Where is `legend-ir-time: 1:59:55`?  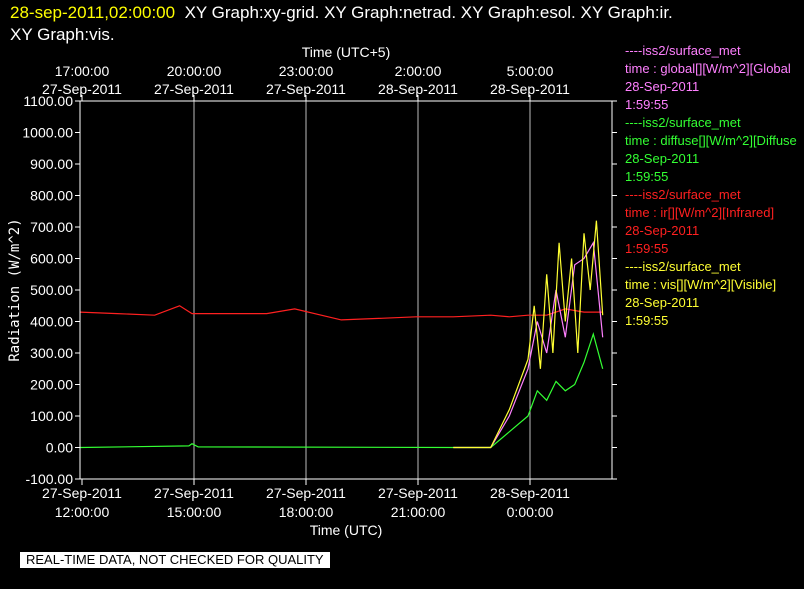
legend-ir-time: 1:59:55 is located at coordinates (647, 248).